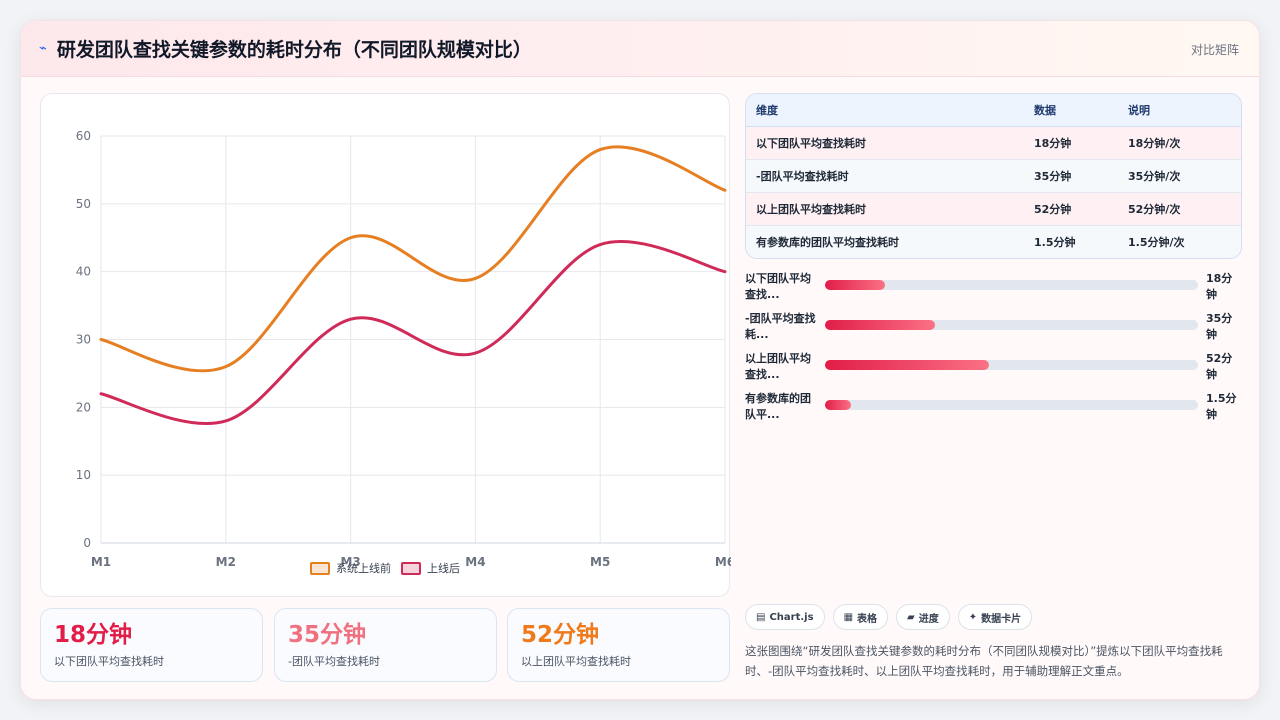  Describe the element at coordinates (1071, 209) in the screenshot. I see `table-cell: 52分钟` at that location.